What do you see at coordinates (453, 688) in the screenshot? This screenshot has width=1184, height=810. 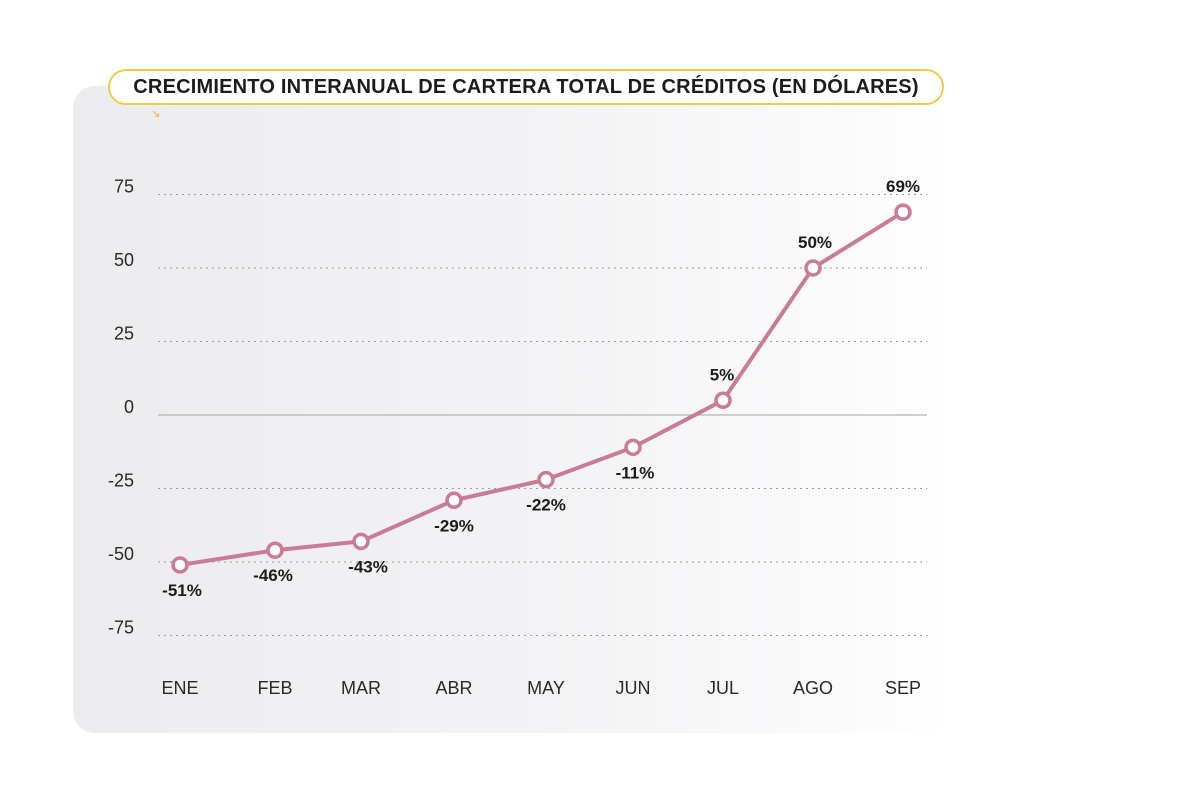 I see `x-tick-label: ABR` at bounding box center [453, 688].